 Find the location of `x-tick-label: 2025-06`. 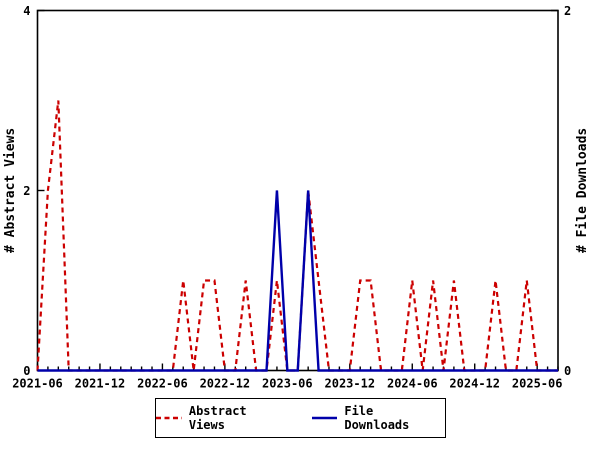

x-tick-label: 2025-06 is located at coordinates (537, 384).